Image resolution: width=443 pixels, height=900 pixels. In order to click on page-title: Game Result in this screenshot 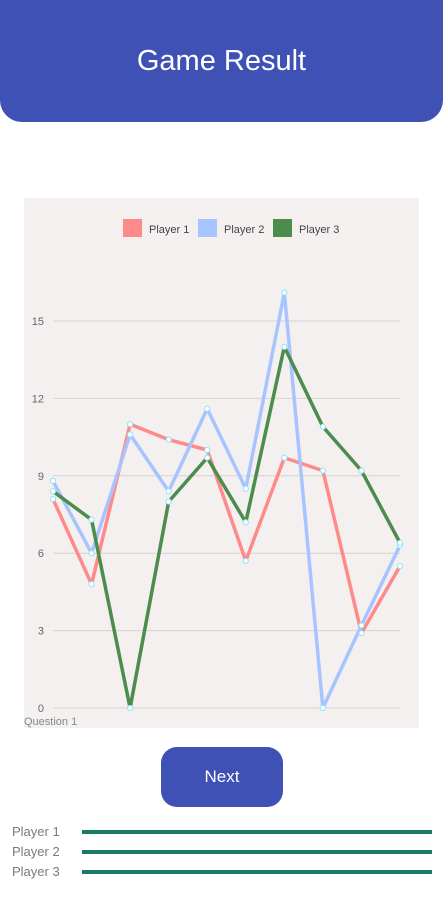, I will do `click(221, 60)`.